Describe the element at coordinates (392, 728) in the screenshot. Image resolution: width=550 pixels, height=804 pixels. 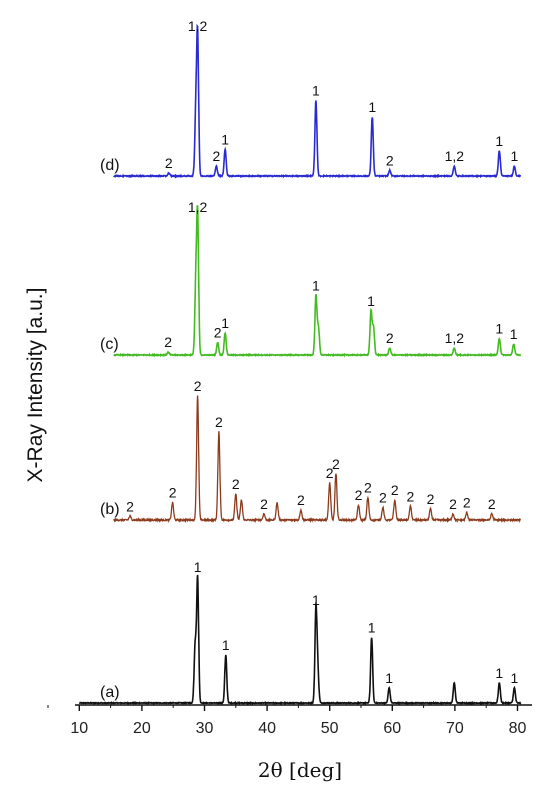
I see `x-tick-label: 60` at that location.